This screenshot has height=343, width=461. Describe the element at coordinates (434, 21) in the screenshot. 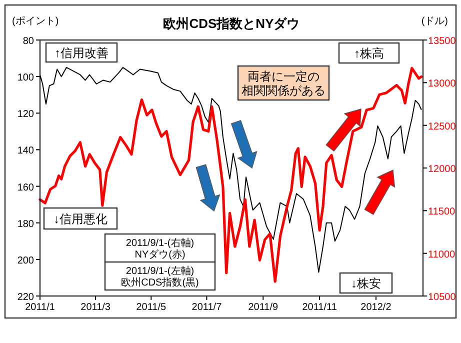

I see `y2-axis-title: (ドル)` at that location.